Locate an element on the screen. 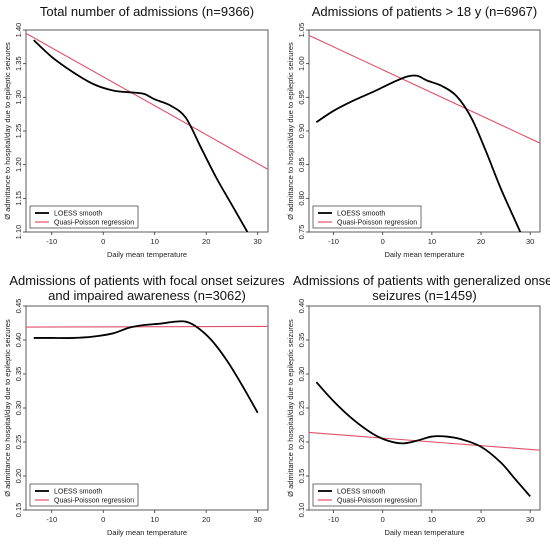 This screenshot has width=550, height=548. y-tick-label: 0.90 is located at coordinates (301, 131).